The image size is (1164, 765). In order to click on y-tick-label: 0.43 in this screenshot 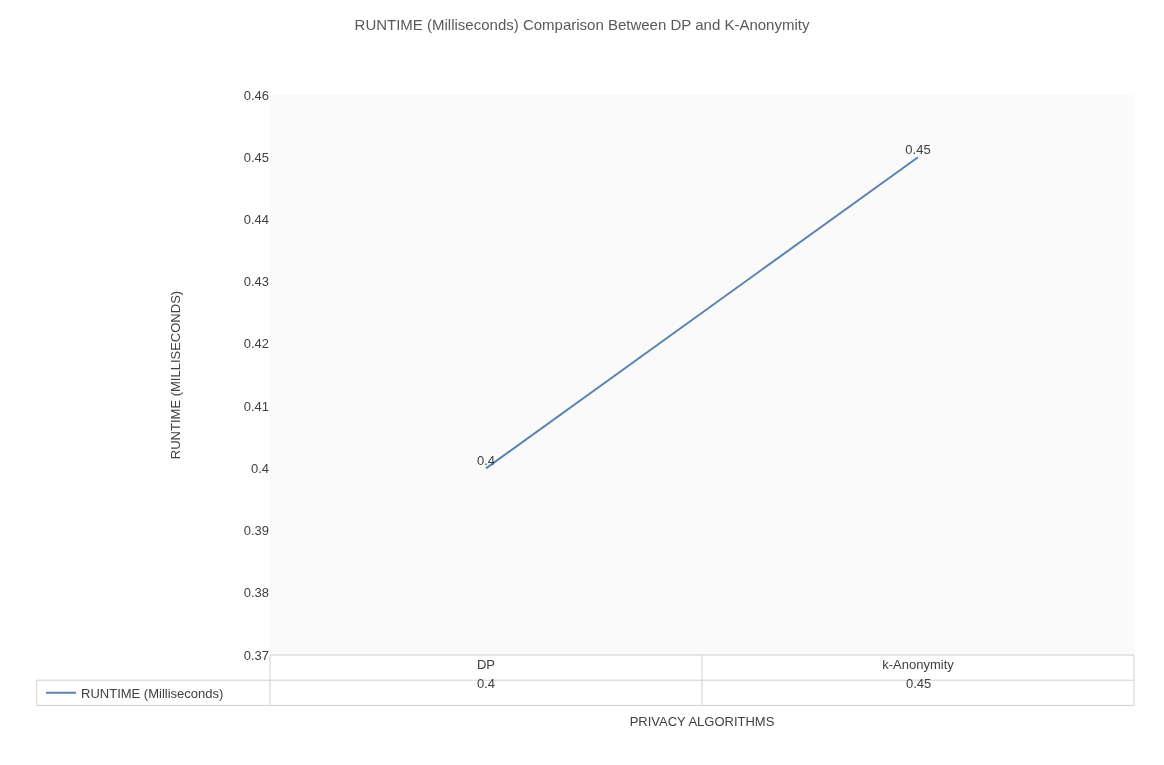, I will do `click(256, 282)`.